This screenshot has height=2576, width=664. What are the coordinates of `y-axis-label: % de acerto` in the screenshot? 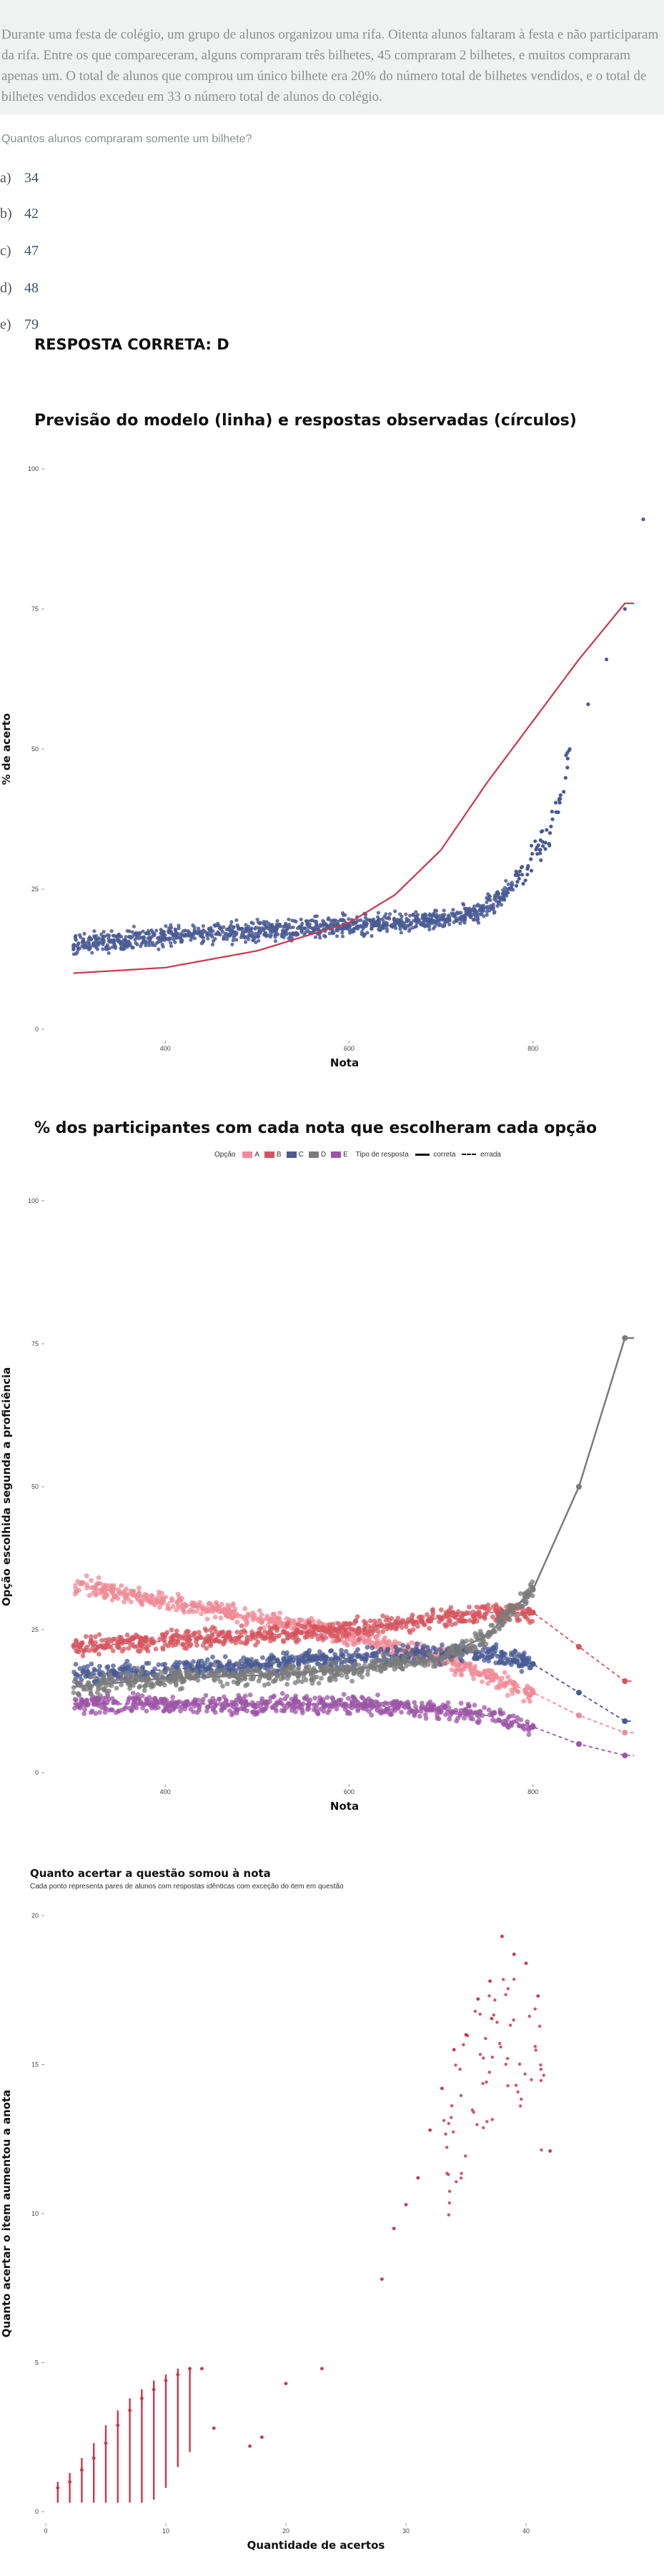 It's located at (6, 749).